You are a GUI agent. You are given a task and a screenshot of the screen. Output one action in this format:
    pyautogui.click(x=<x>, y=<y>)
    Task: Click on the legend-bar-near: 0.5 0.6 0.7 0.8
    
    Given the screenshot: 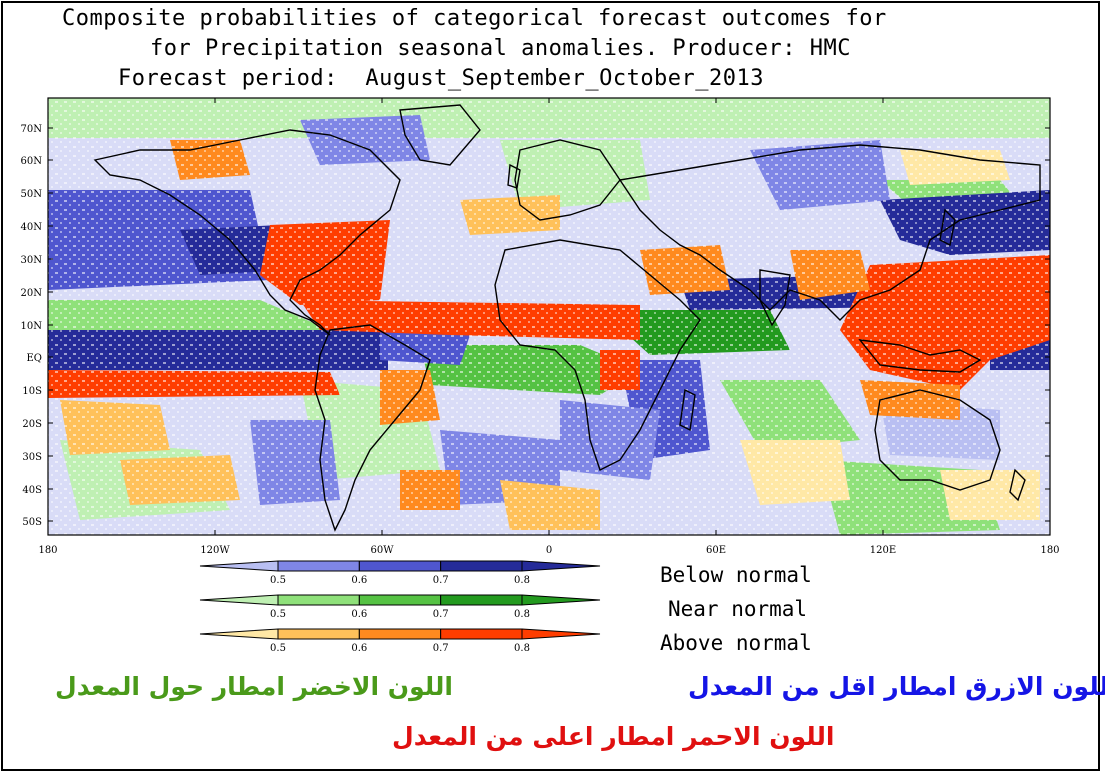 What is the action you would take?
    pyautogui.click(x=400, y=607)
    